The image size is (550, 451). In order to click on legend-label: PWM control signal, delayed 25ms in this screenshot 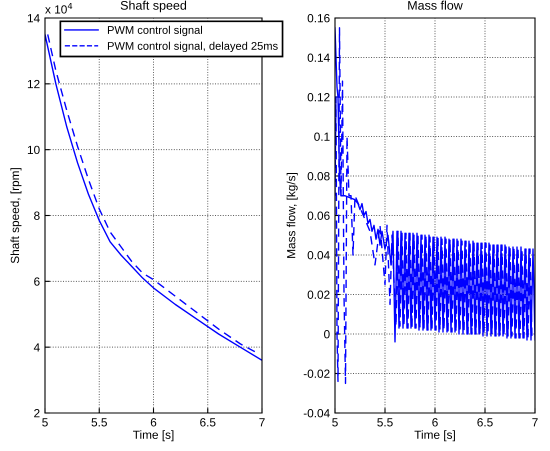, I will do `click(193, 47)`.